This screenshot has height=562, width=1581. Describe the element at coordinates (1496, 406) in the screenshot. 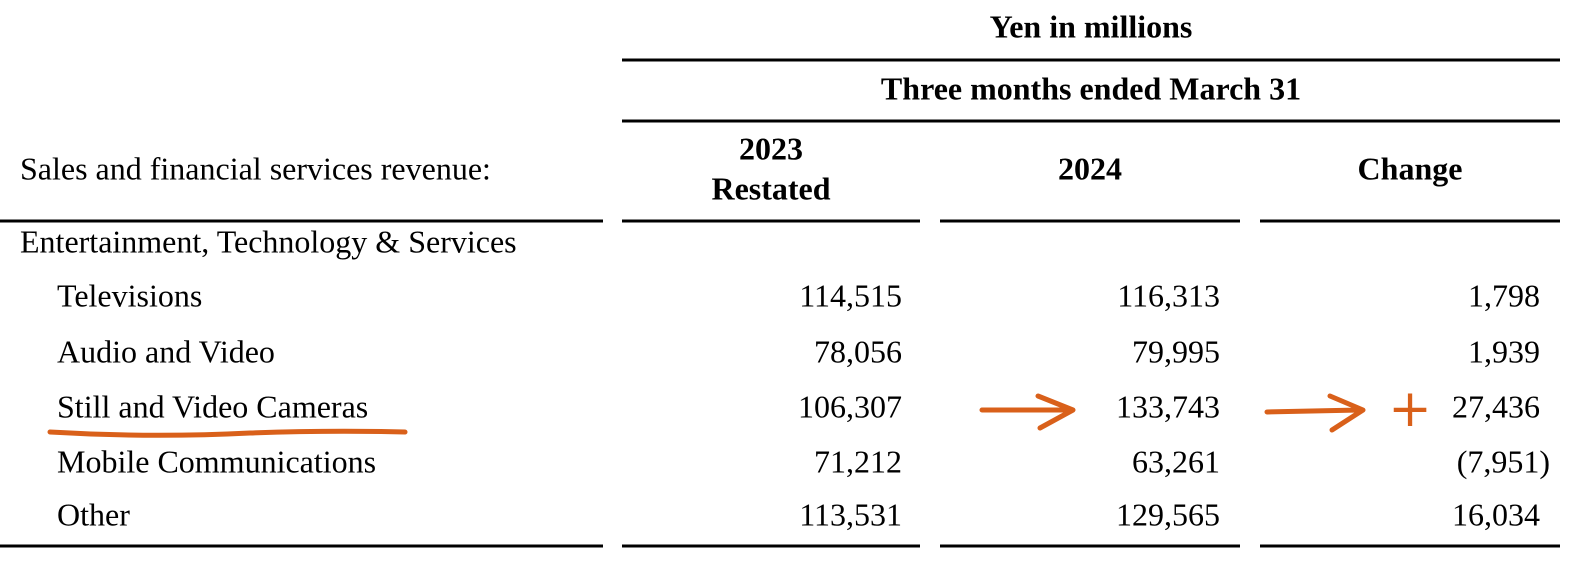

I see `cell-value: 27,436` at that location.